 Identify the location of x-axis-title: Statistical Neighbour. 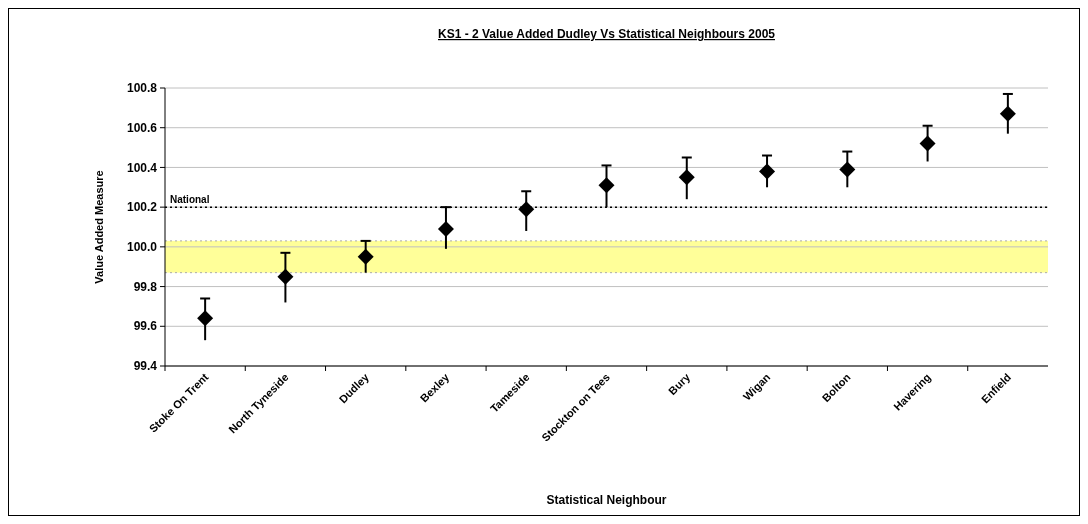
(606, 500).